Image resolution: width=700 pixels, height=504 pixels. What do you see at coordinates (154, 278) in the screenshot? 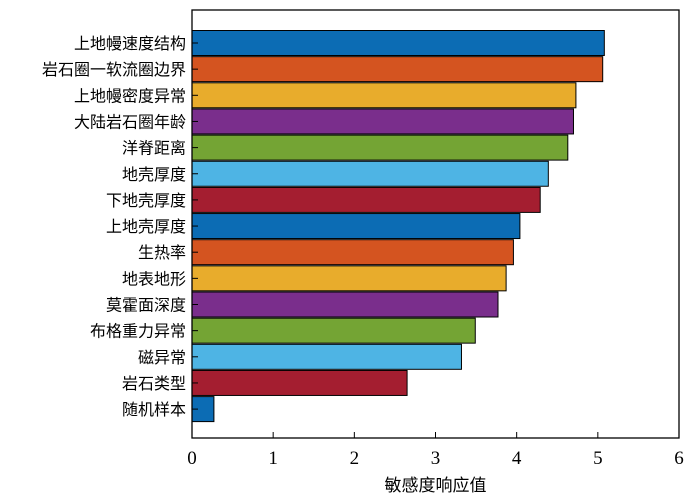
I see `category-label: 地表地形` at bounding box center [154, 278].